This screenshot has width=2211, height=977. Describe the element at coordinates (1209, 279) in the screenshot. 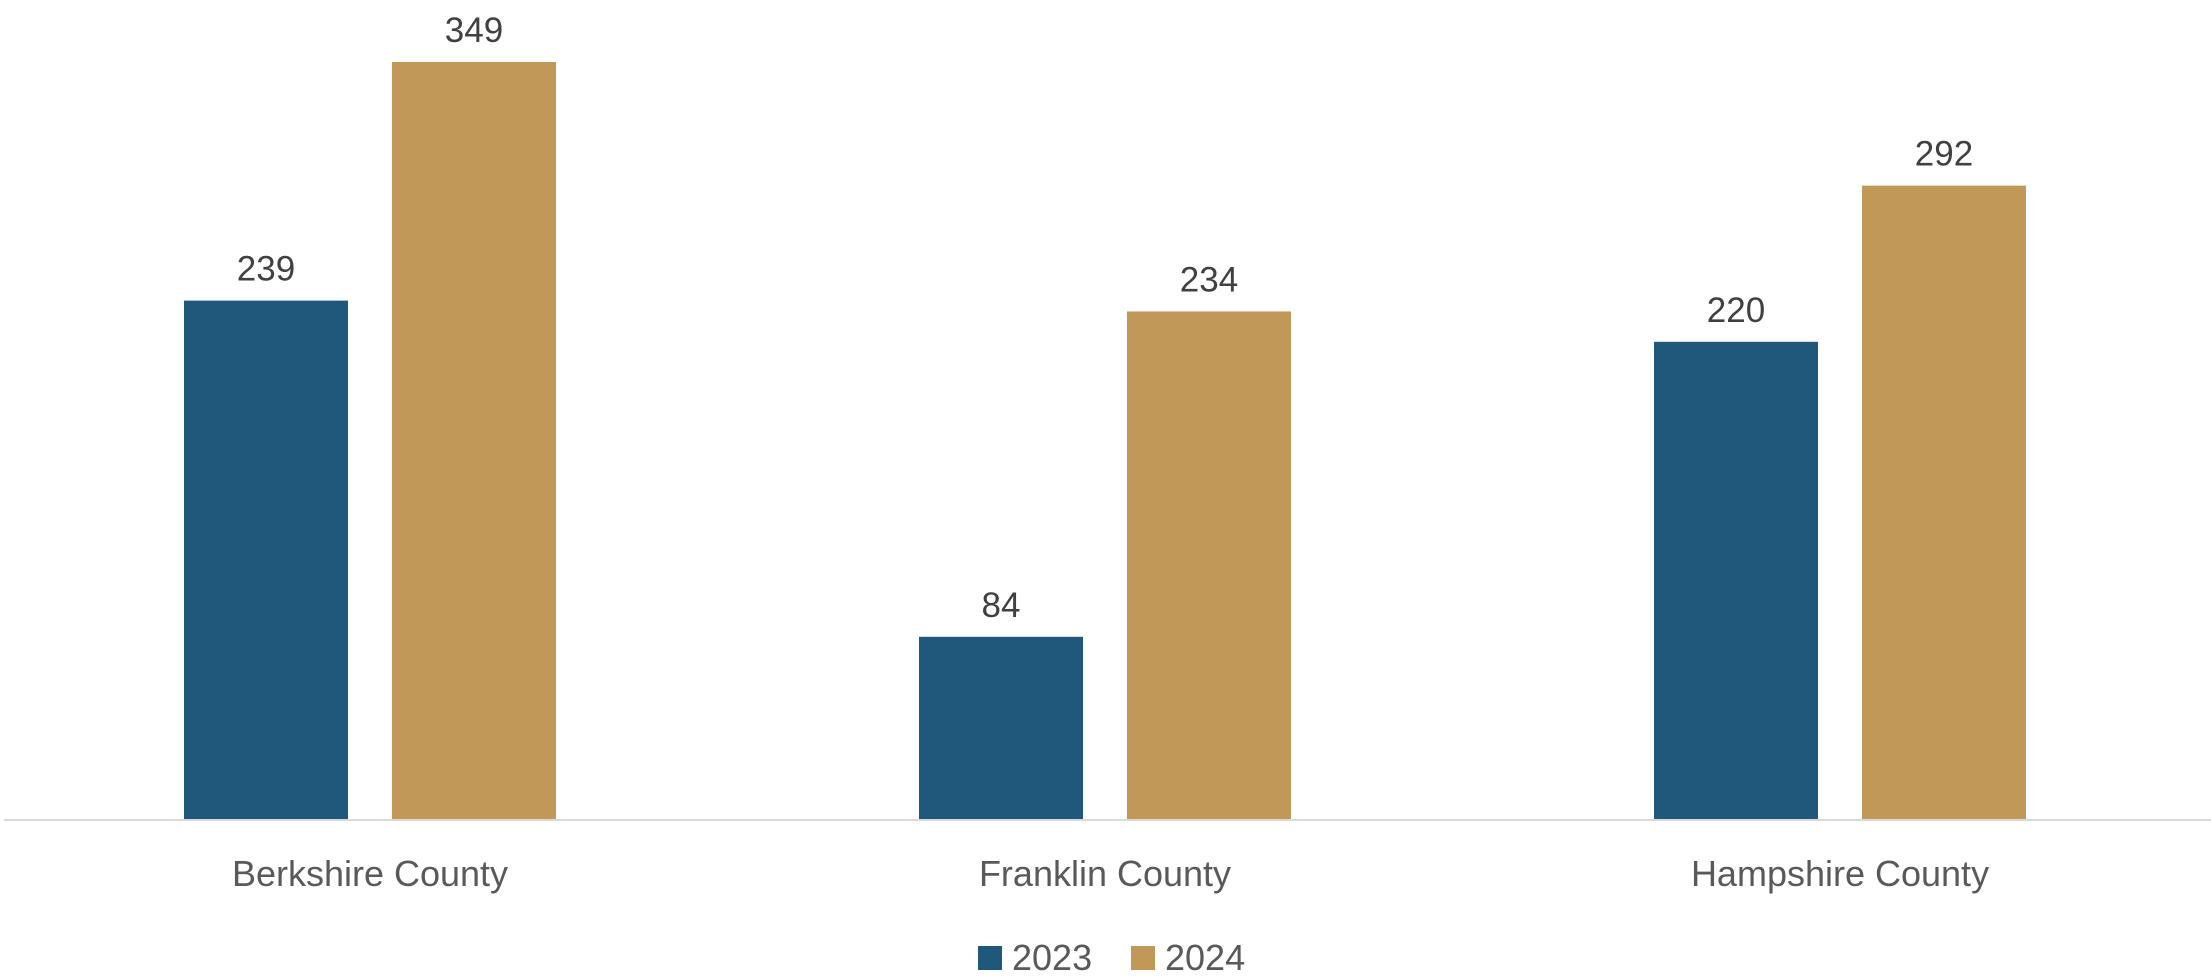

I see `value-label-franklin-county-2024: 234` at that location.